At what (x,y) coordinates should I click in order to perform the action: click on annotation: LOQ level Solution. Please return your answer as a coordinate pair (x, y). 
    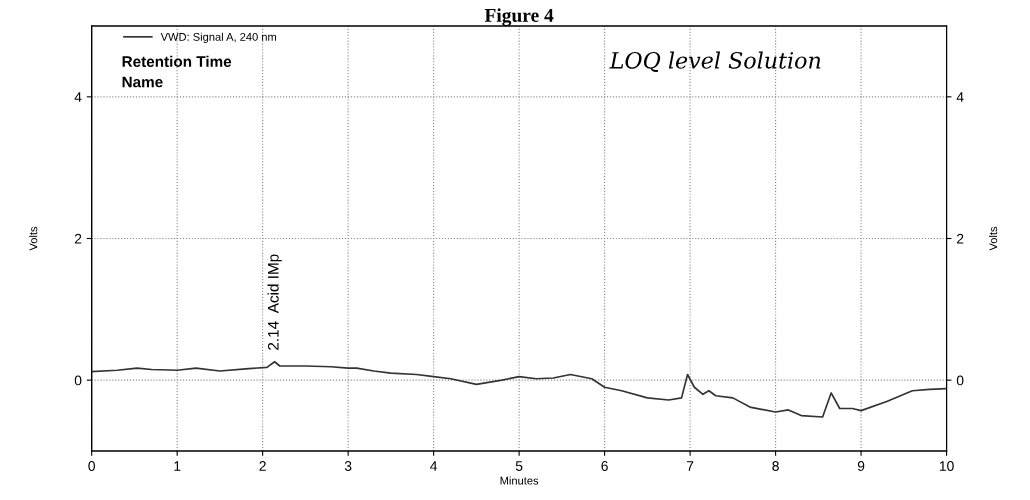
    Looking at the image, I should click on (715, 61).